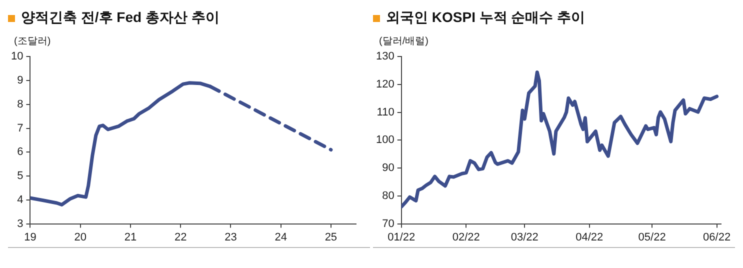  What do you see at coordinates (30, 237) in the screenshot?
I see `x-tick-label: 19` at bounding box center [30, 237].